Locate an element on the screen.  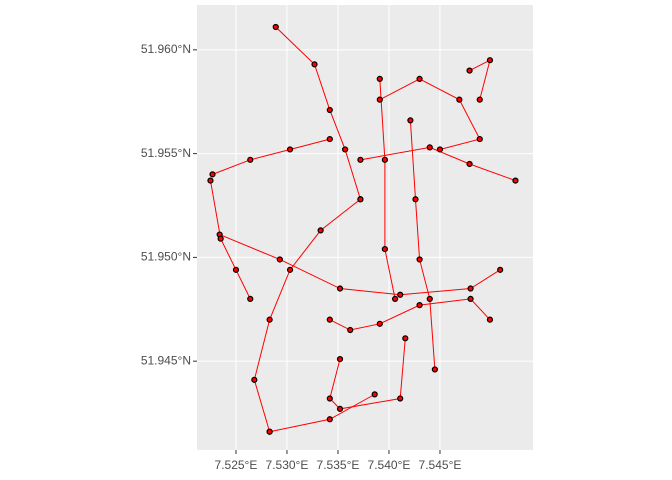
x-tick-label: 7.540°E is located at coordinates (389, 465).